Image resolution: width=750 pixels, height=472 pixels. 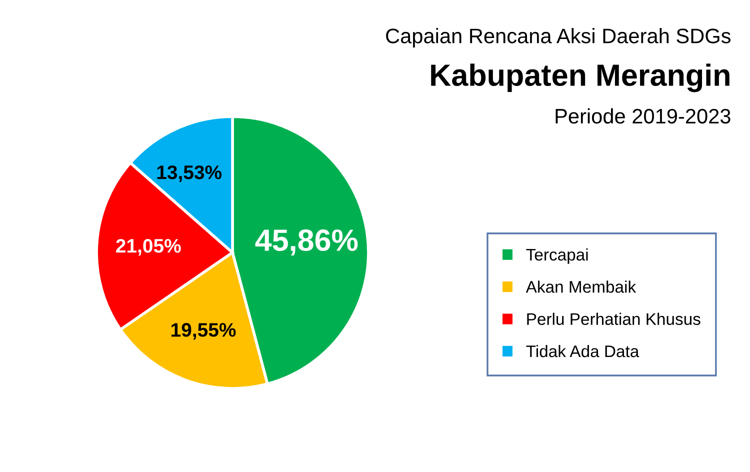 I want to click on chart-title: Kabupaten Merangin, so click(x=580, y=78).